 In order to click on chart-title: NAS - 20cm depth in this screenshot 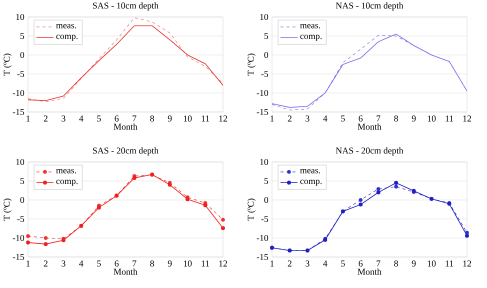, I will do `click(370, 151)`.